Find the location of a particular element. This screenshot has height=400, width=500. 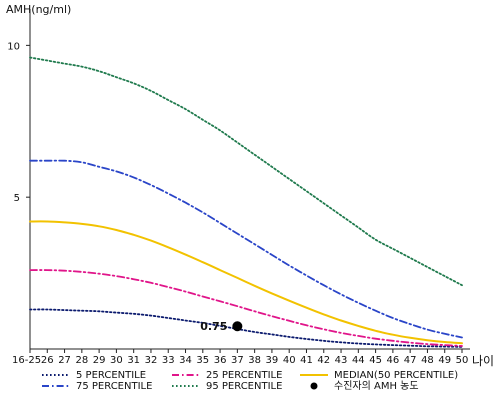

patient-point: 0.75 is located at coordinates (221, 326).